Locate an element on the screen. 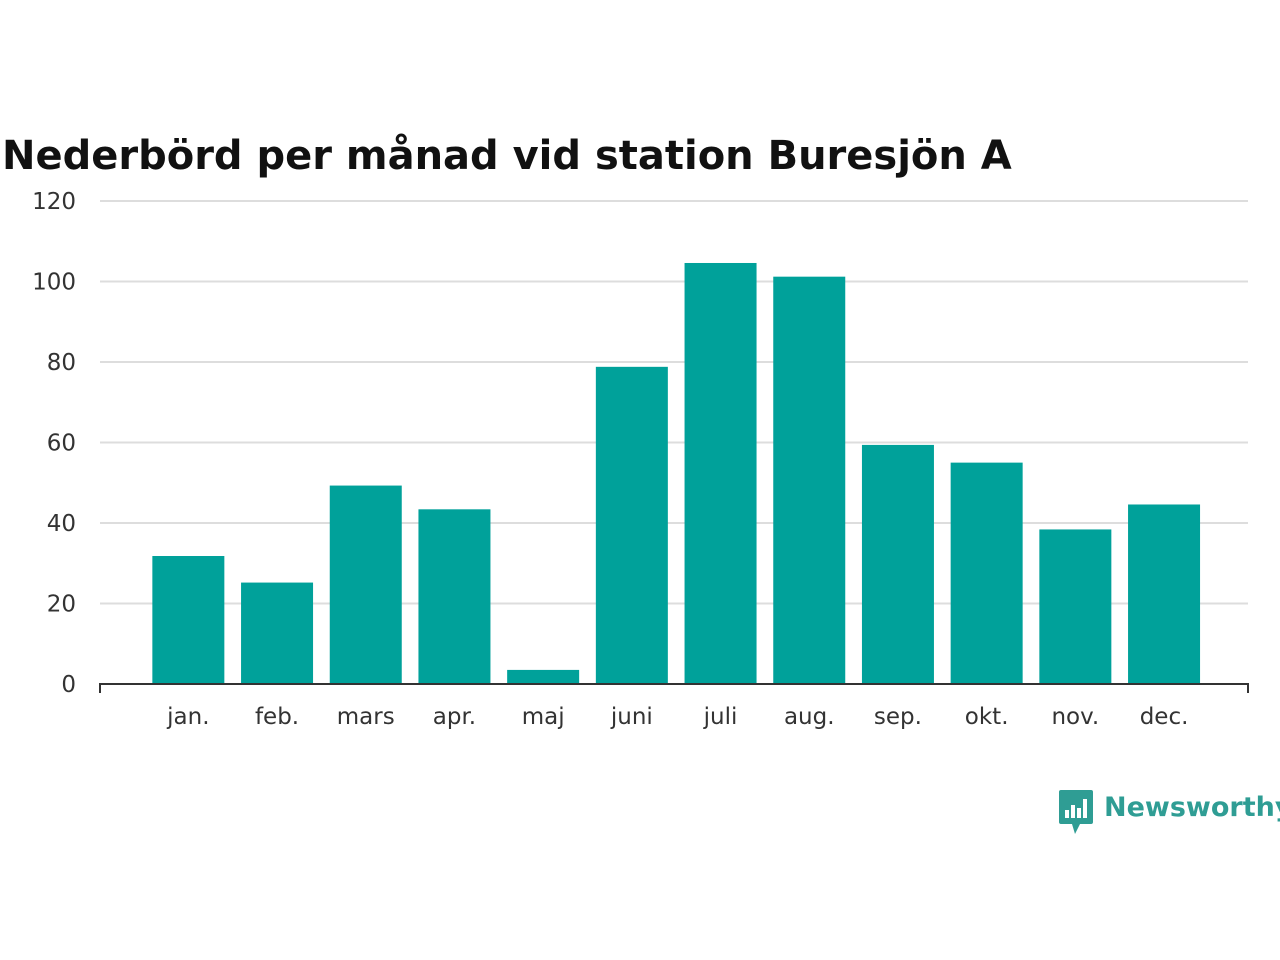 The image size is (1280, 960). x-axis is located at coordinates (674, 688).